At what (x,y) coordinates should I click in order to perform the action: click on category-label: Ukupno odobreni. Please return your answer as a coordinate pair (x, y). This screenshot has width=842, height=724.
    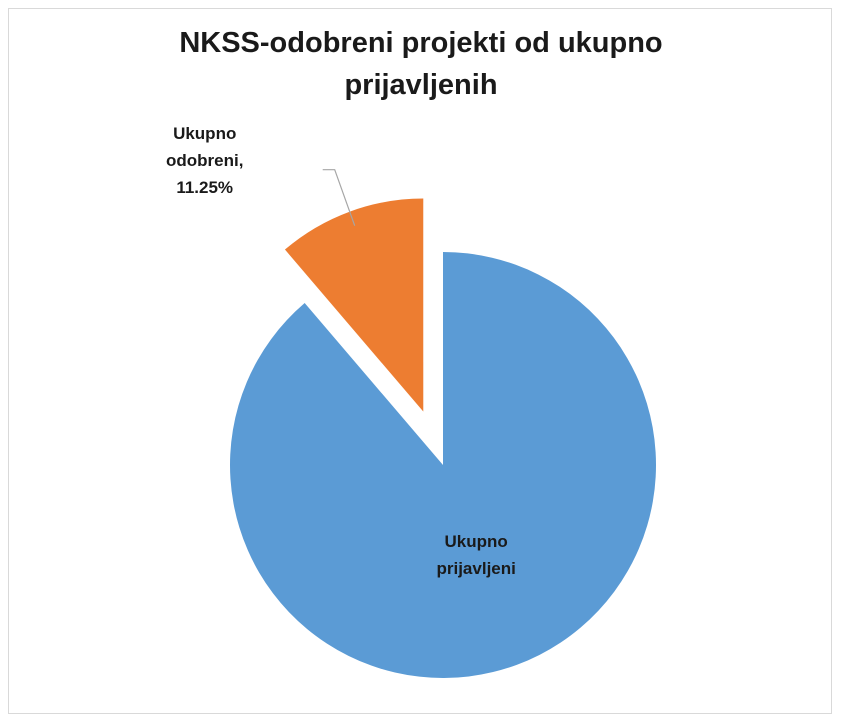
    Looking at the image, I should click on (202, 146).